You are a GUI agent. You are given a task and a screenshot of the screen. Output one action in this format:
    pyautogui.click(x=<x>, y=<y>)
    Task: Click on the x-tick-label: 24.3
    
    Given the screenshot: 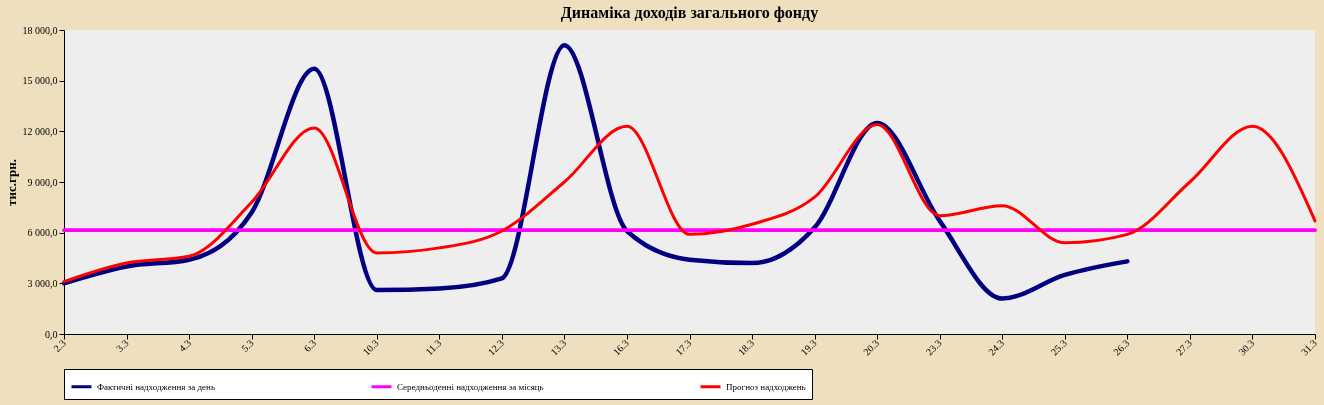 What is the action you would take?
    pyautogui.click(x=996, y=347)
    